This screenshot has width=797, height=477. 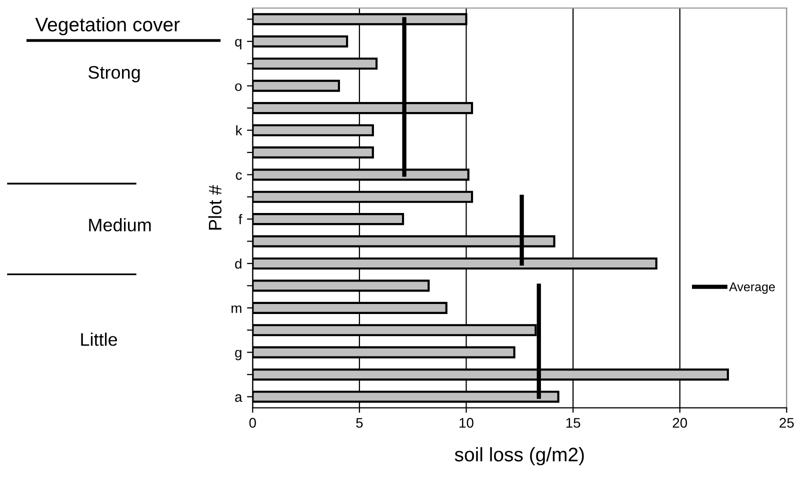 I want to click on x-axis-title: soil loss (g/m2), so click(x=519, y=456).